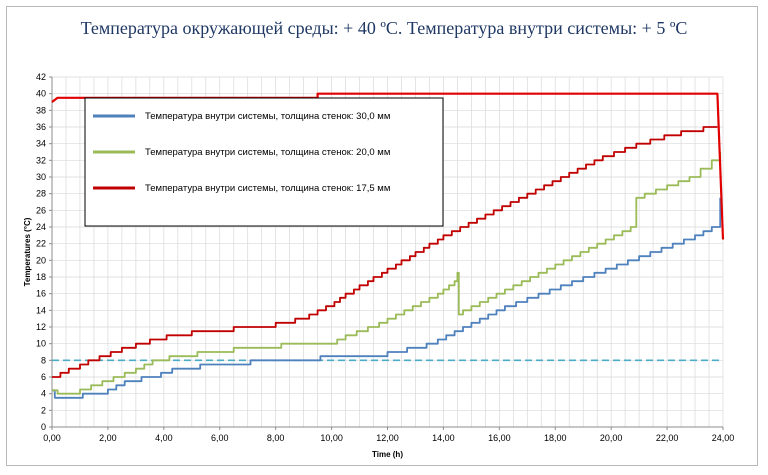 This screenshot has height=475, width=768. I want to click on x-axis-title: Time (h), so click(387, 454).